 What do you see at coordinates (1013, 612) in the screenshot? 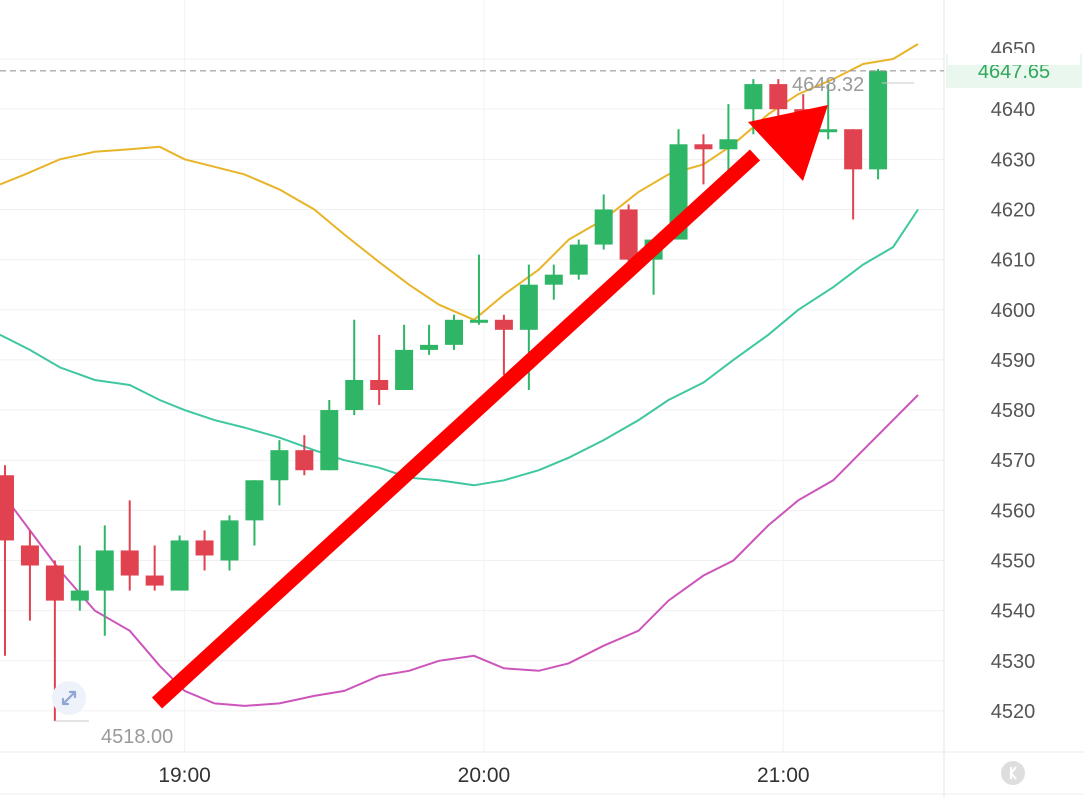
I see `y-tick-label: 4540` at bounding box center [1013, 612].